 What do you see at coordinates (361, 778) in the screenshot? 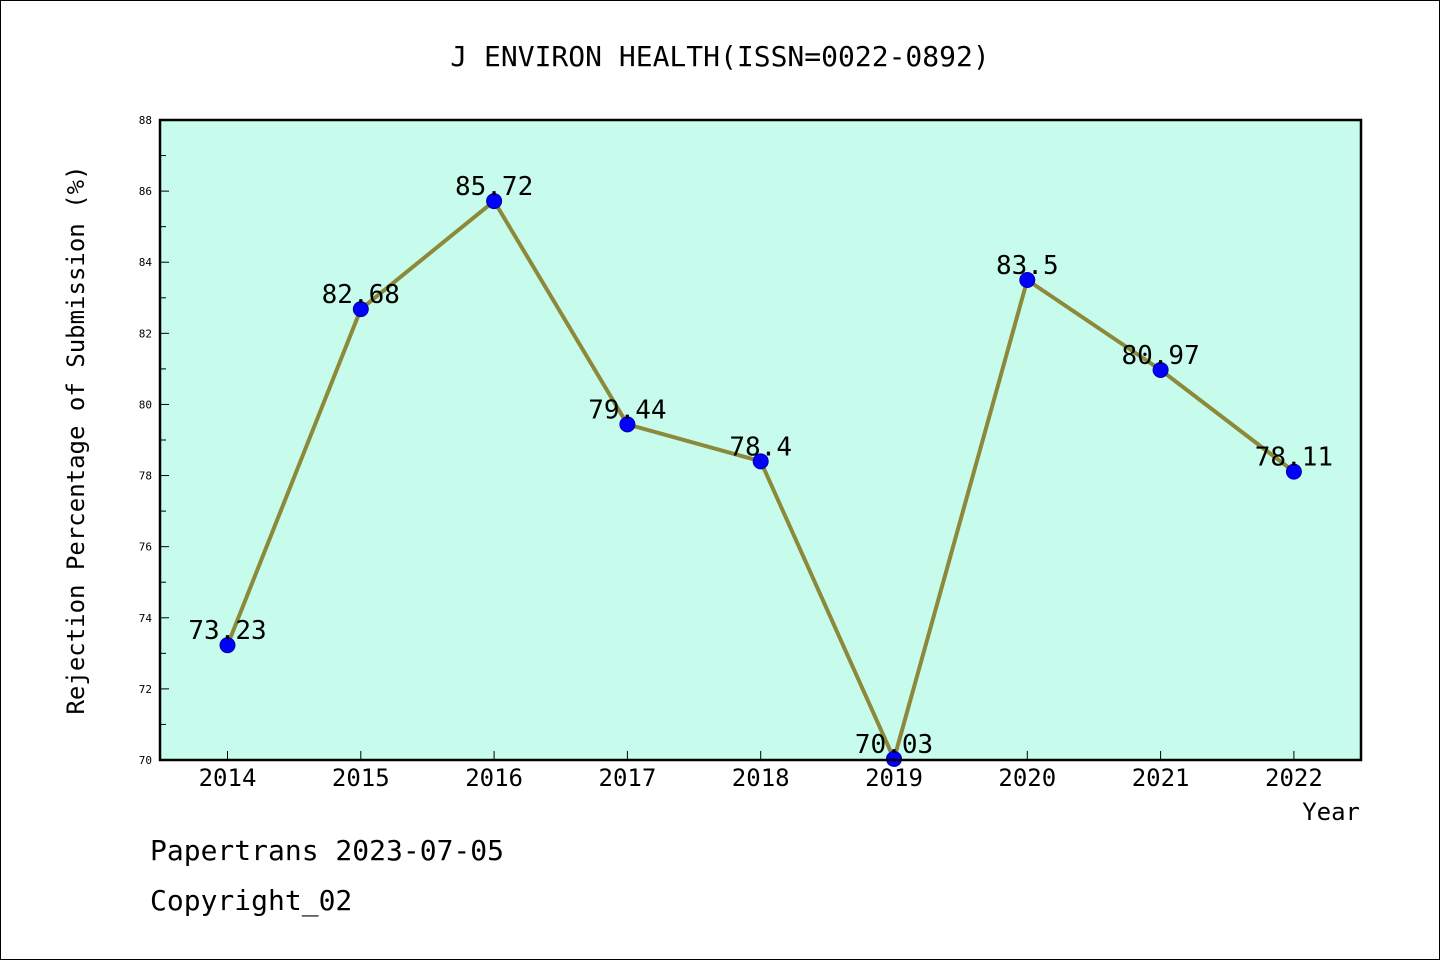
I see `x-tick-label: 2015` at bounding box center [361, 778].